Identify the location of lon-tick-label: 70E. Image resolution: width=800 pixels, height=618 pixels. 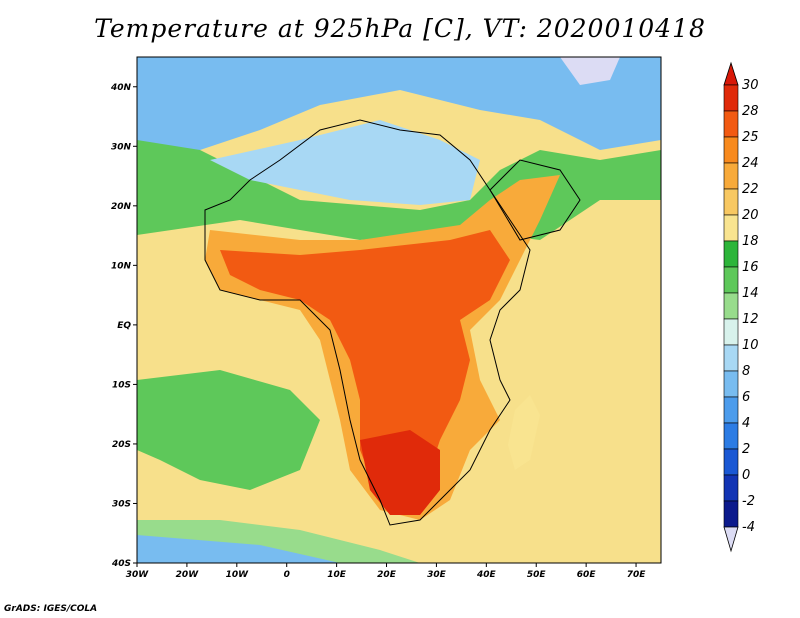
(637, 575).